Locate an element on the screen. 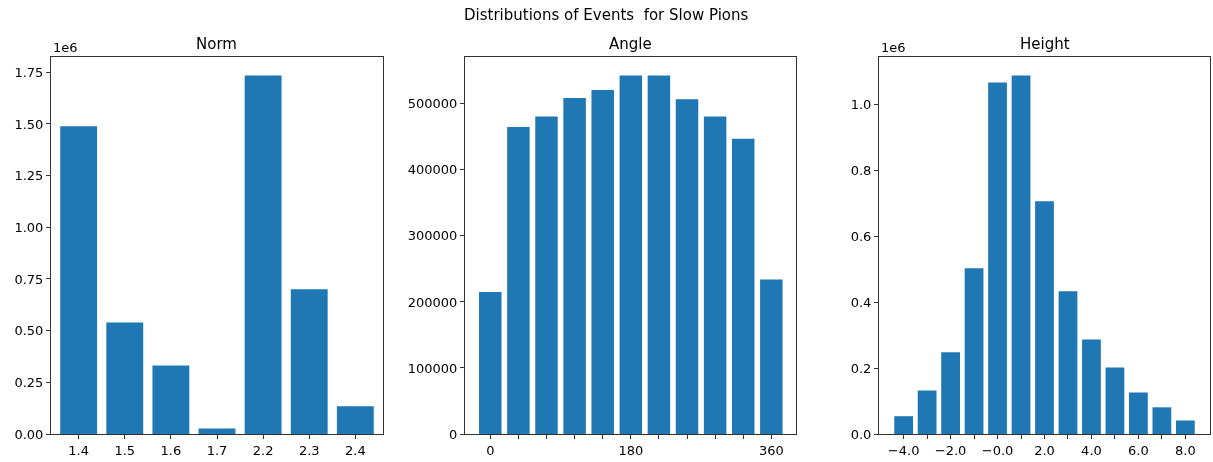 The width and height of the screenshot is (1213, 462). y-tick-label: 400000 is located at coordinates (432, 170).